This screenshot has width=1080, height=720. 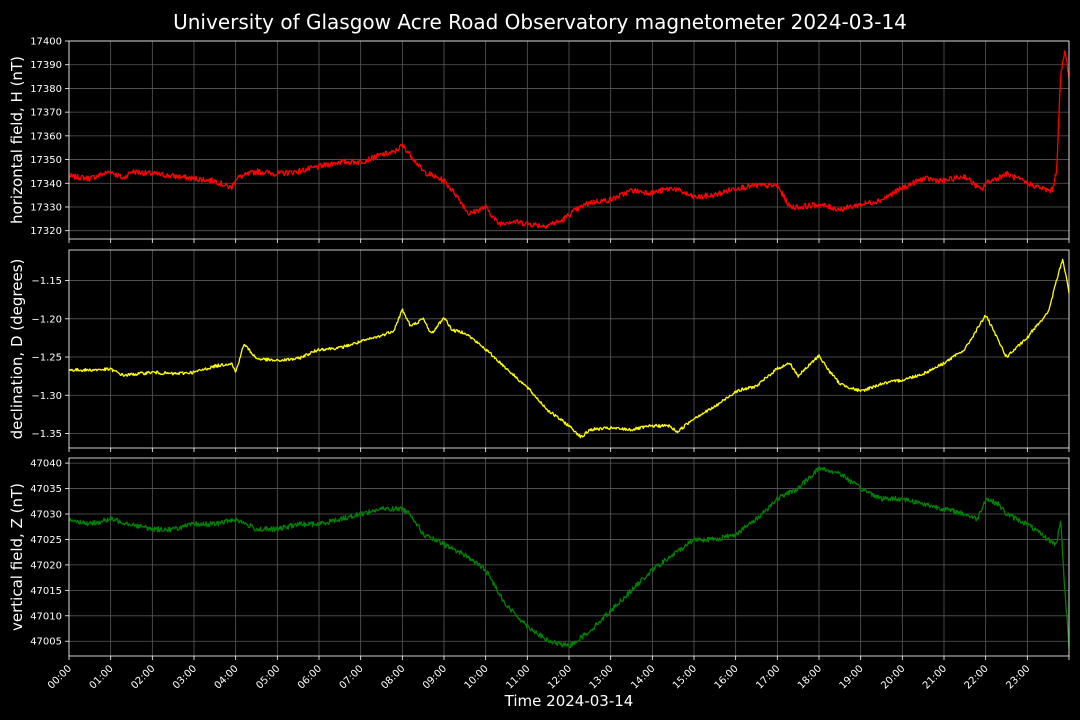 What do you see at coordinates (46, 89) in the screenshot?
I see `y-tick-label: 17380` at bounding box center [46, 89].